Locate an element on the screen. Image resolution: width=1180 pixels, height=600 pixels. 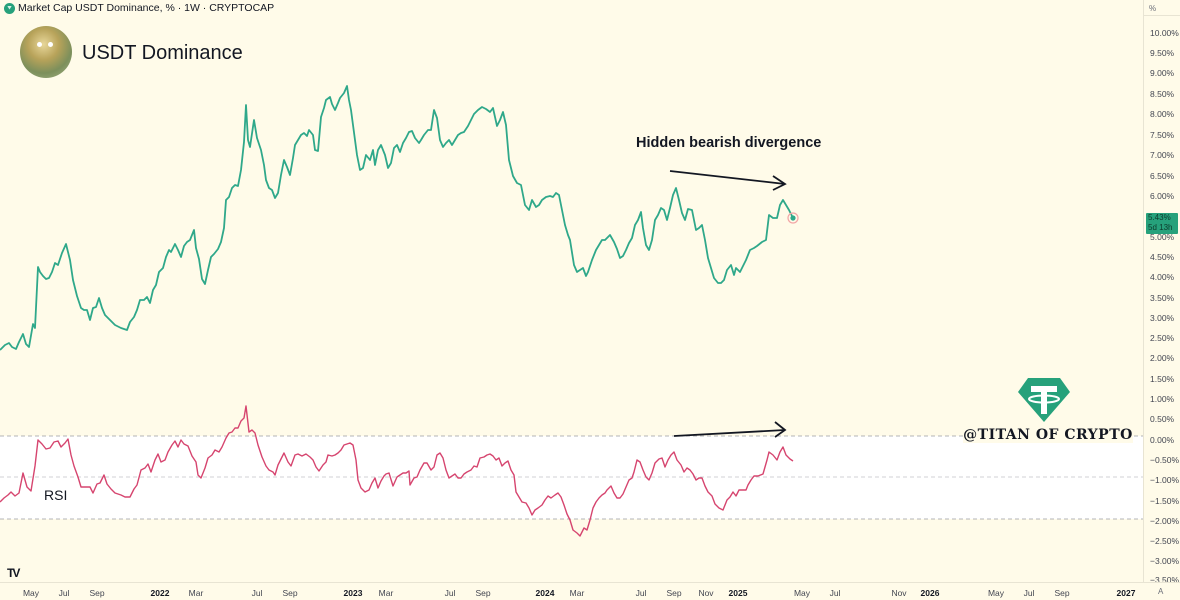
rsi-label: RSI is located at coordinates (56, 495).